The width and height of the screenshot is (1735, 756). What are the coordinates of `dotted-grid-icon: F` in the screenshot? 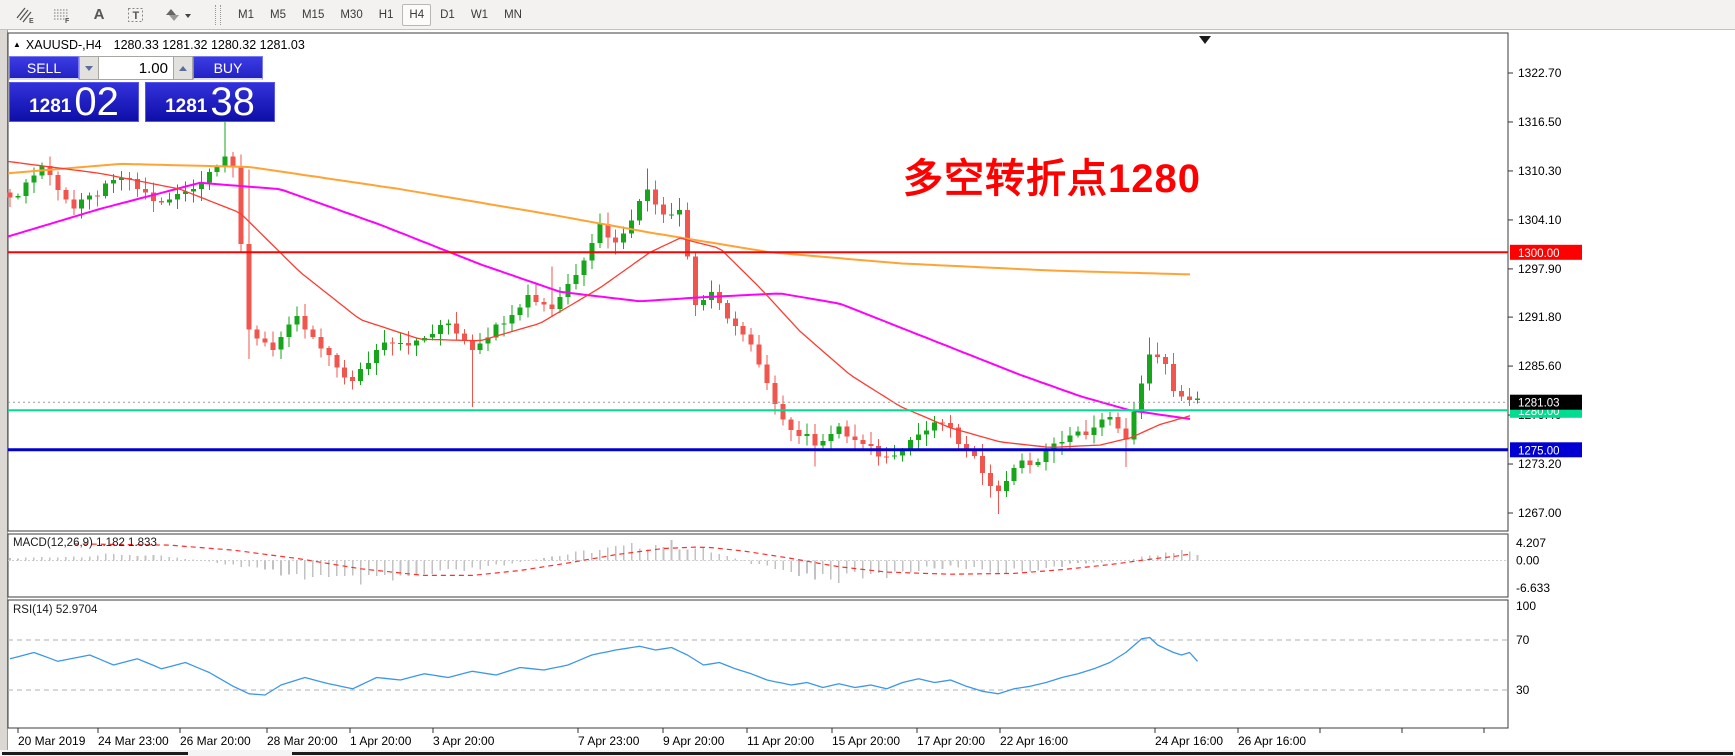 It's located at (62, 16).